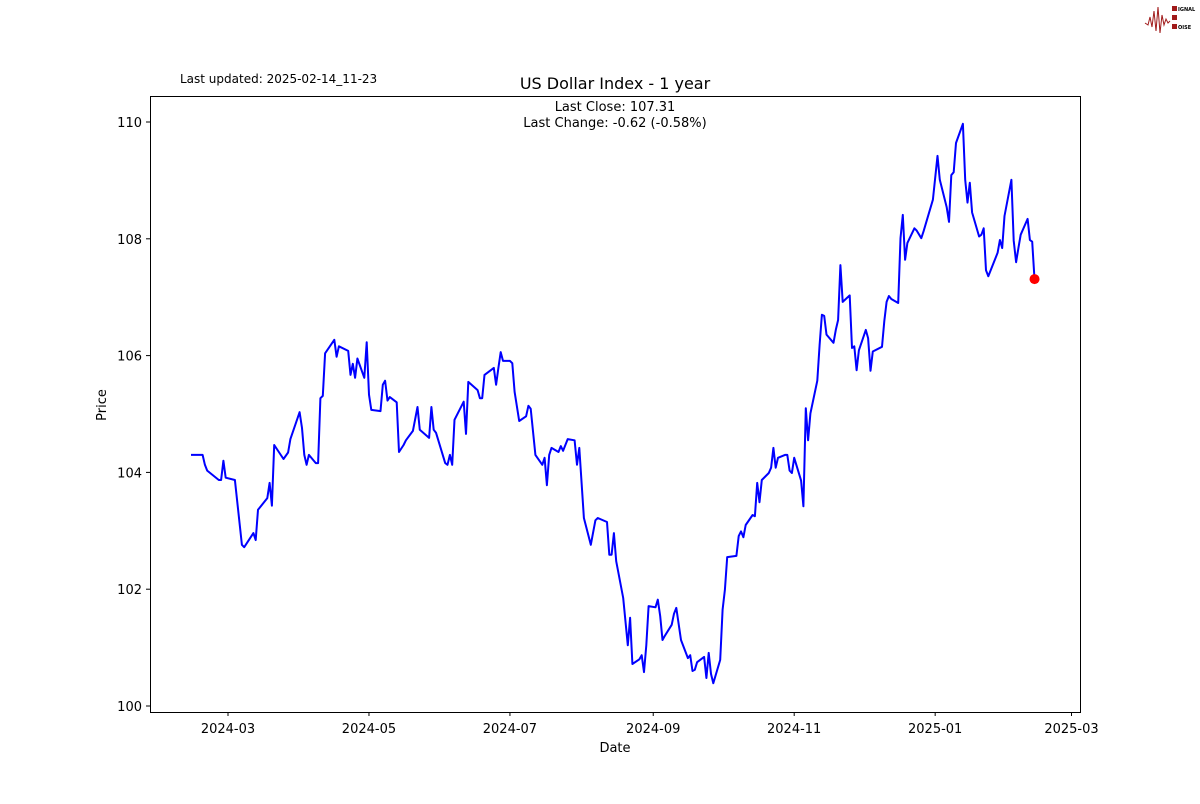 This screenshot has height=804, width=1200. What do you see at coordinates (1187, 10) in the screenshot?
I see `svg-text: IGNAL` at bounding box center [1187, 10].